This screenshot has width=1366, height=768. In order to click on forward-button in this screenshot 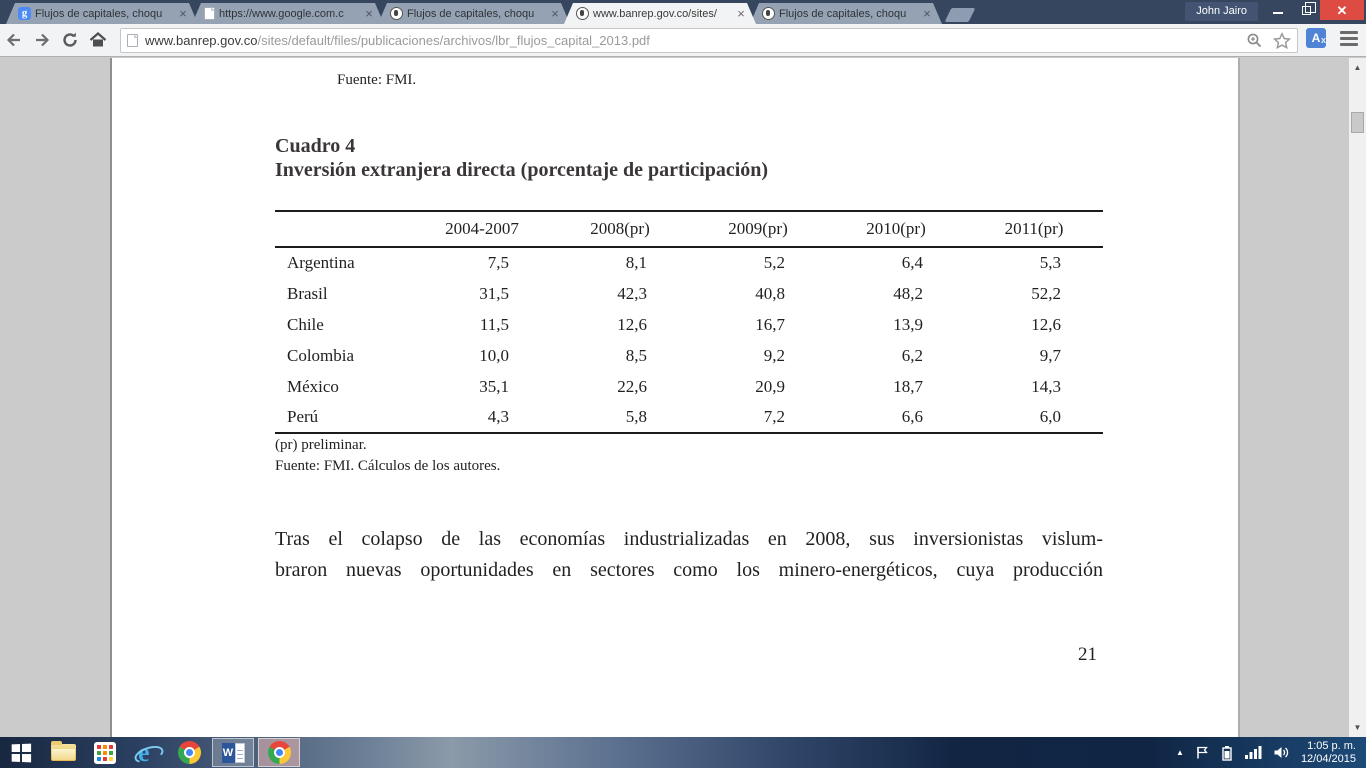, I will do `click(42, 40)`.